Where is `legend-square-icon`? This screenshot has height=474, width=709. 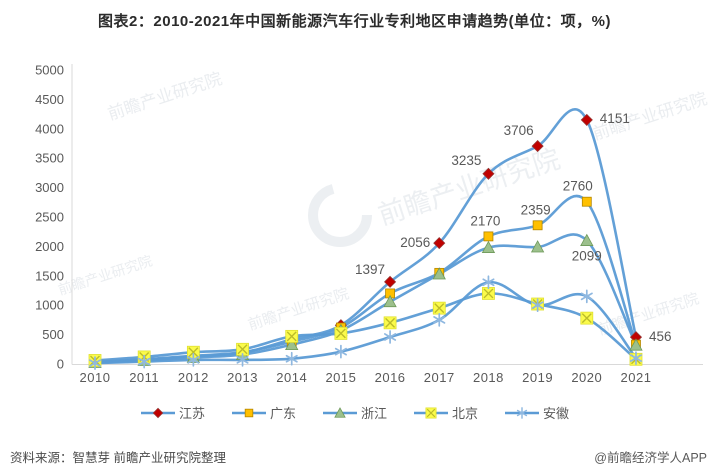
legend-square-icon is located at coordinates (249, 412).